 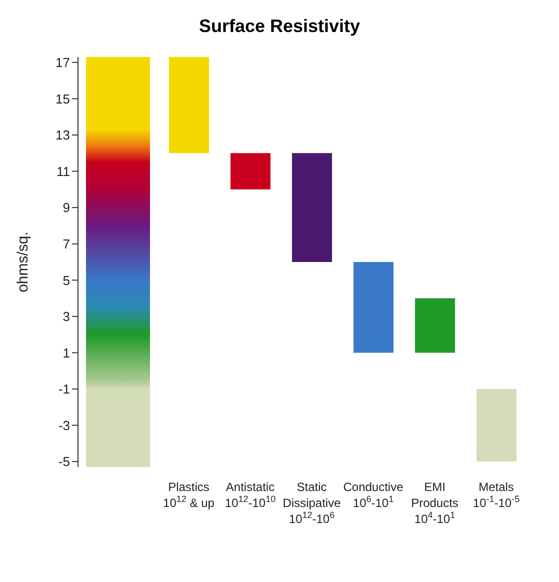 I want to click on x-tick-label: Antistatic 10$^{12}$-10$^{10}$, so click(x=250, y=495).